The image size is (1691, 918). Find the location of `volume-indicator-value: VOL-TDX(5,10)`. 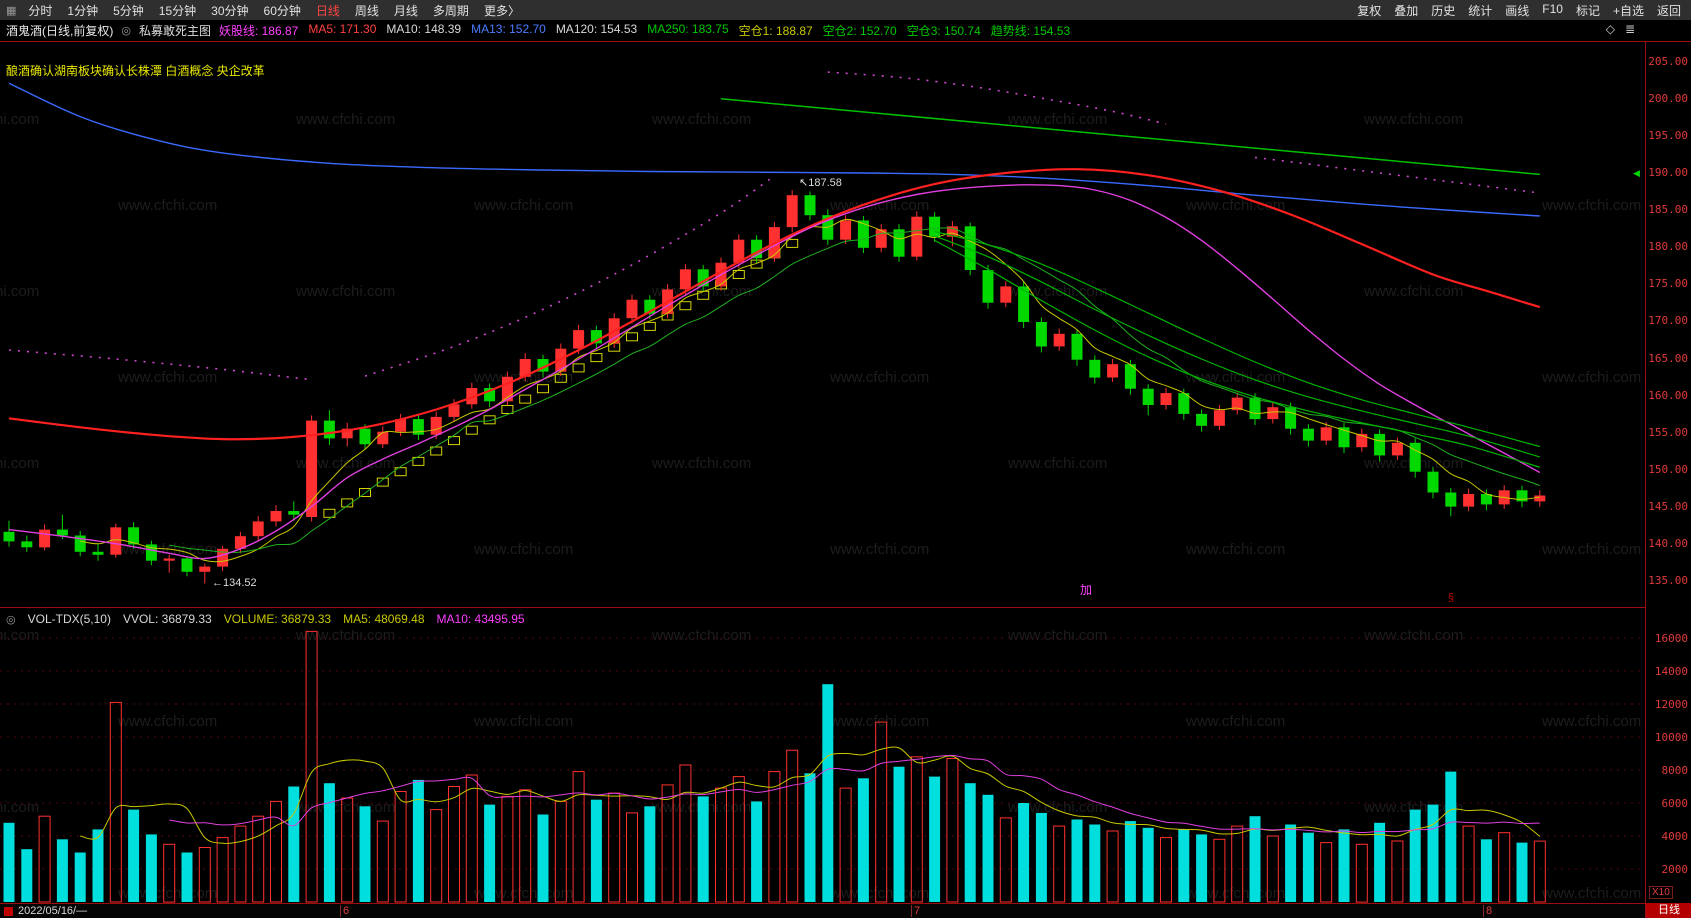

volume-indicator-value: VOL-TDX(5,10) is located at coordinates (69, 619).